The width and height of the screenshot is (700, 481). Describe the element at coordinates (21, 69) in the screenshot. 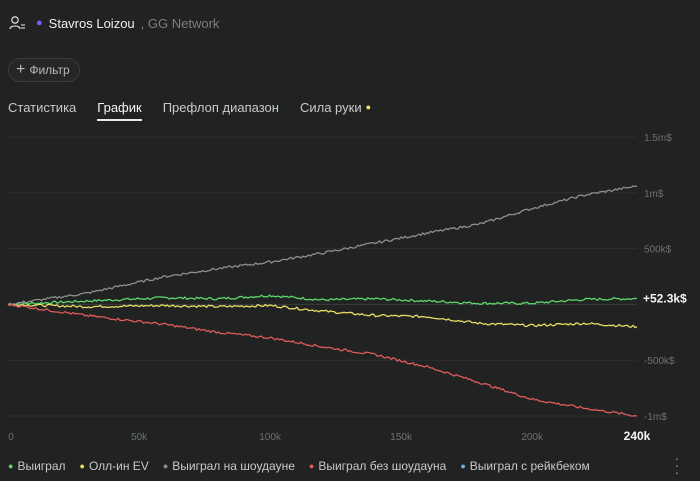

I see `plus-icon: +` at that location.